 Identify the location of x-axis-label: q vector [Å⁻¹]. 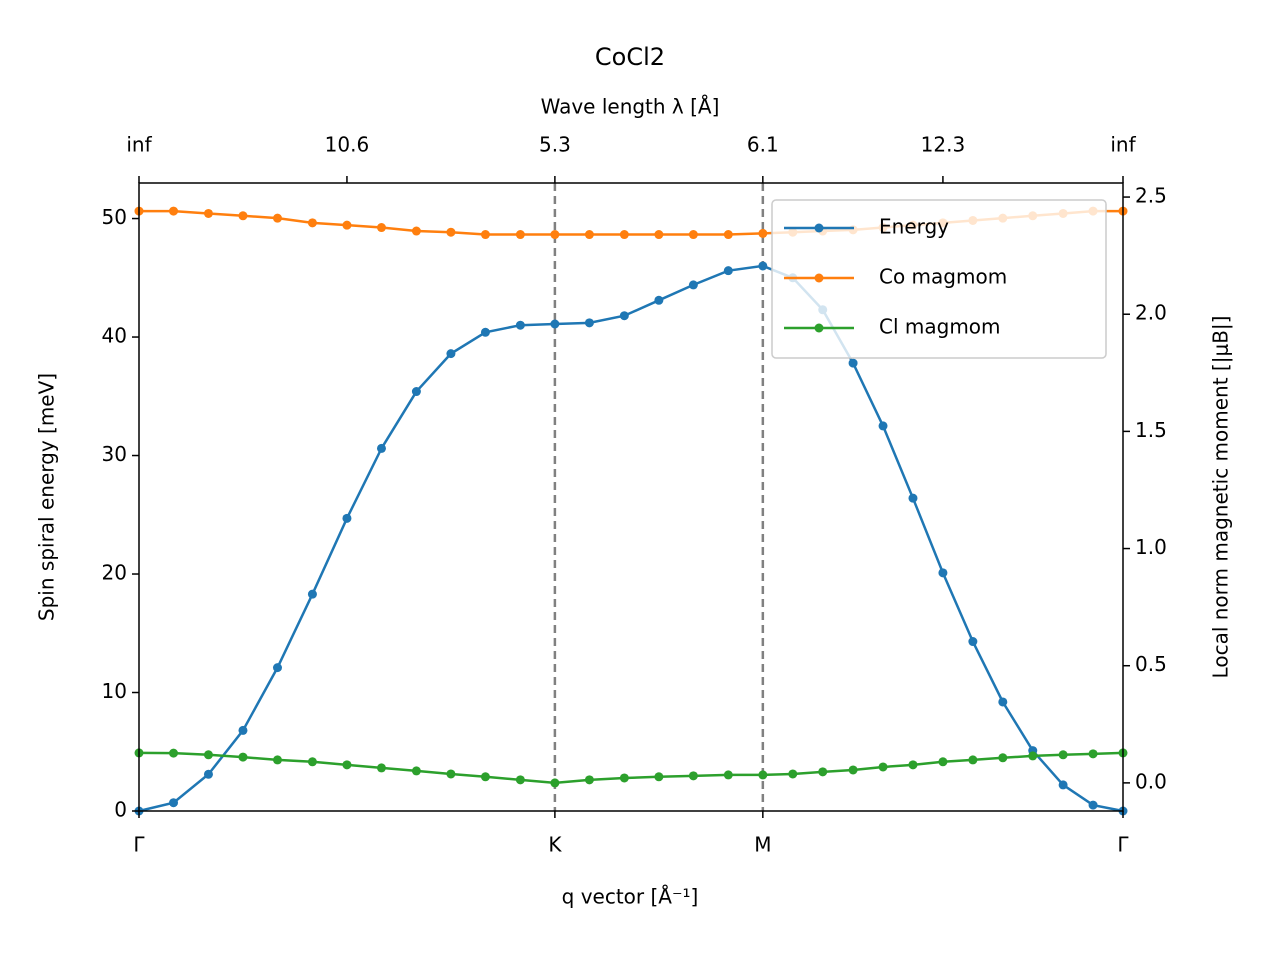
(630, 897).